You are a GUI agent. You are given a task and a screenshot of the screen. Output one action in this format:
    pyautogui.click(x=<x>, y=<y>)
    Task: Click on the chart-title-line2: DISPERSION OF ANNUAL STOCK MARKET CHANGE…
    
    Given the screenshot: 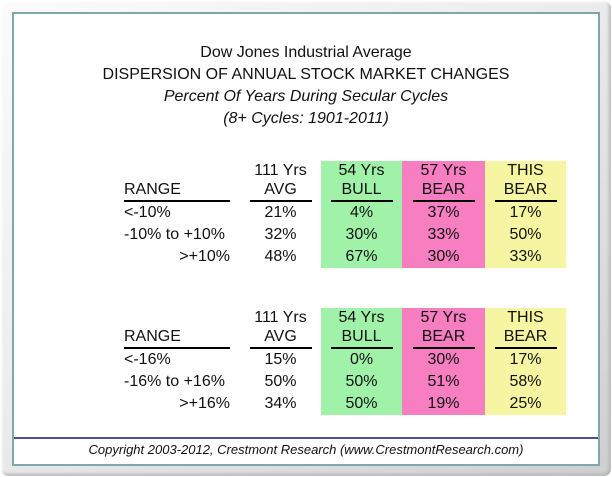 What is the action you would take?
    pyautogui.click(x=306, y=74)
    